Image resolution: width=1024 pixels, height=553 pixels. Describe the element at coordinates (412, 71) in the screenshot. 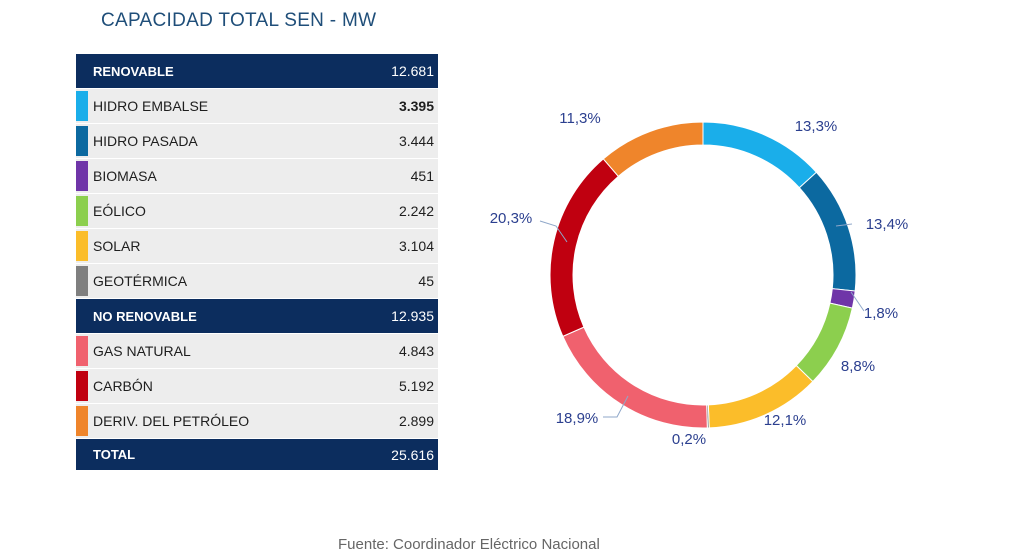

I see `row-value: 12.681` at that location.